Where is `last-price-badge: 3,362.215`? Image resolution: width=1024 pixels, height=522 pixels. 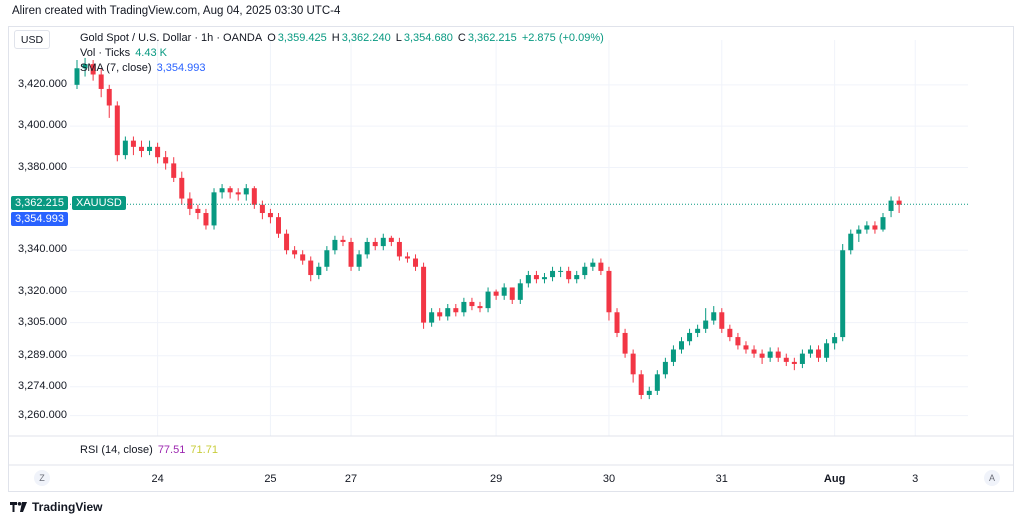
last-price-badge: 3,362.215 is located at coordinates (39, 203).